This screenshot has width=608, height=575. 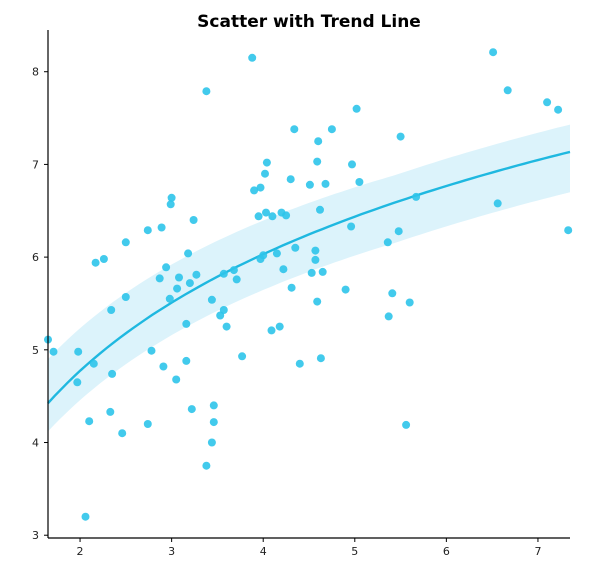 I want to click on chart-title: Scatter with Trend Line, so click(x=309, y=22).